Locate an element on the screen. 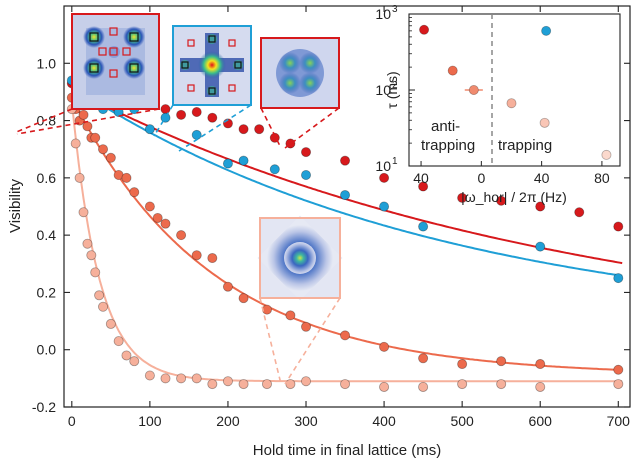 Image resolution: width=636 pixels, height=463 pixels. inset-frame is located at coordinates (514, 90).